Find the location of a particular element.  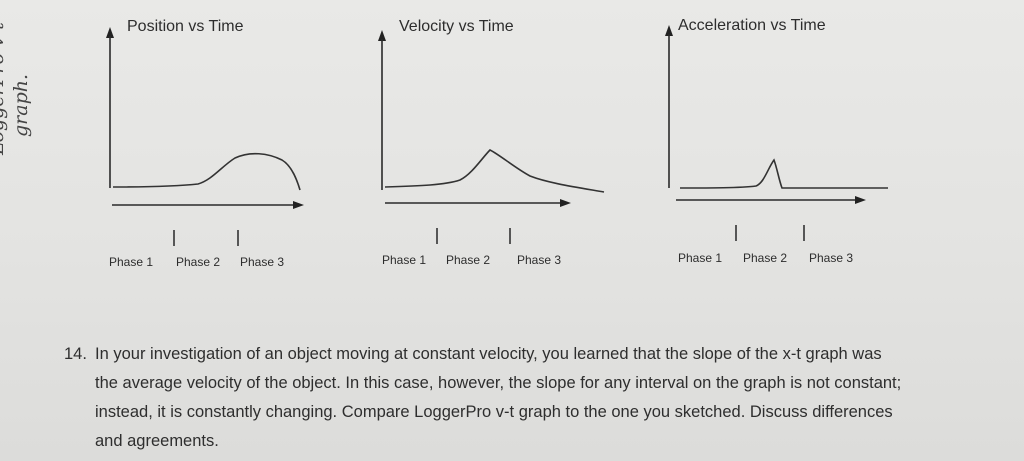

chart-title: Position vs Time is located at coordinates (185, 26).